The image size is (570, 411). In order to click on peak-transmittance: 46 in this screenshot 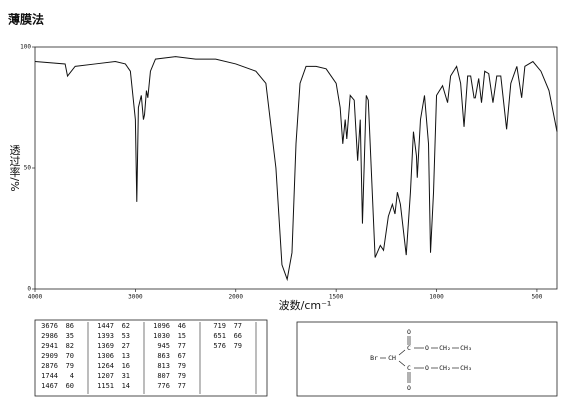, I will do `click(182, 326)`.